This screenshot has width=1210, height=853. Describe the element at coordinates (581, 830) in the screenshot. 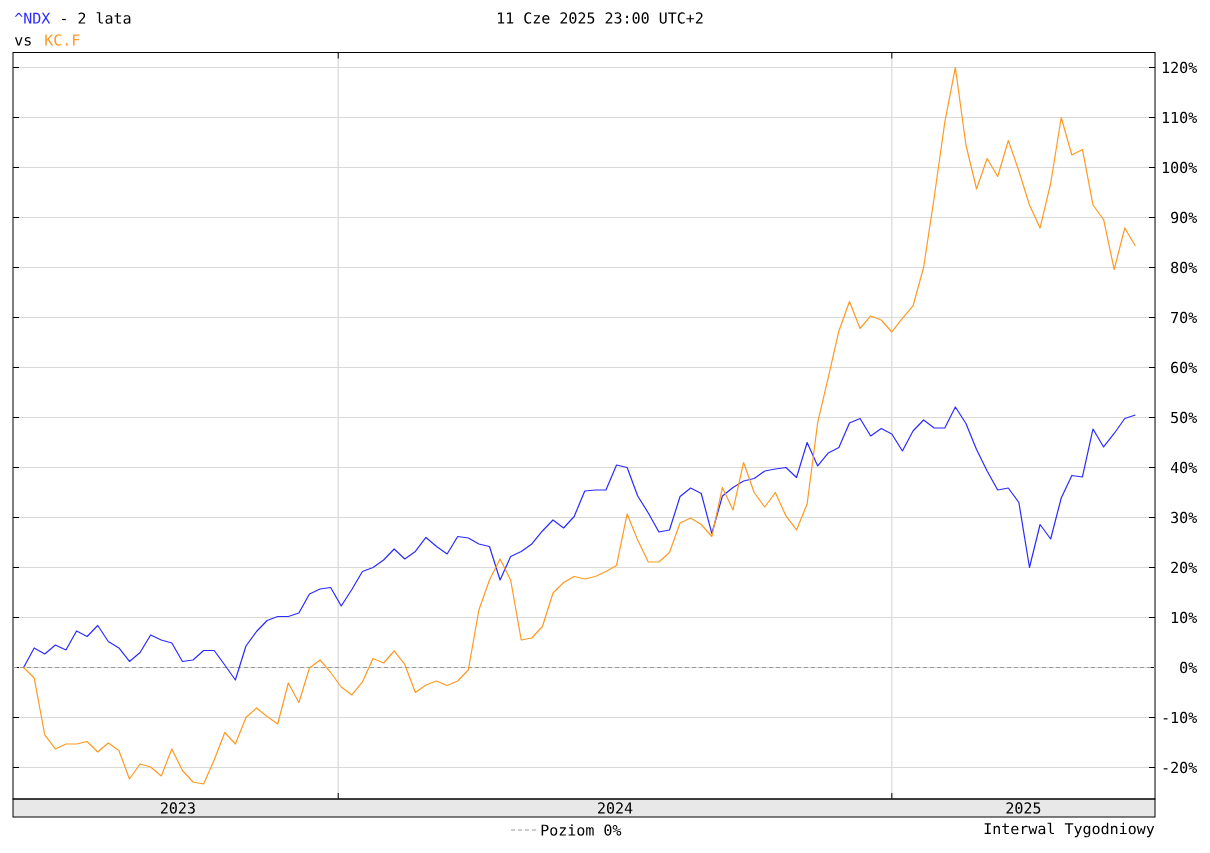

I see `legend-label: Poziom 0%` at that location.